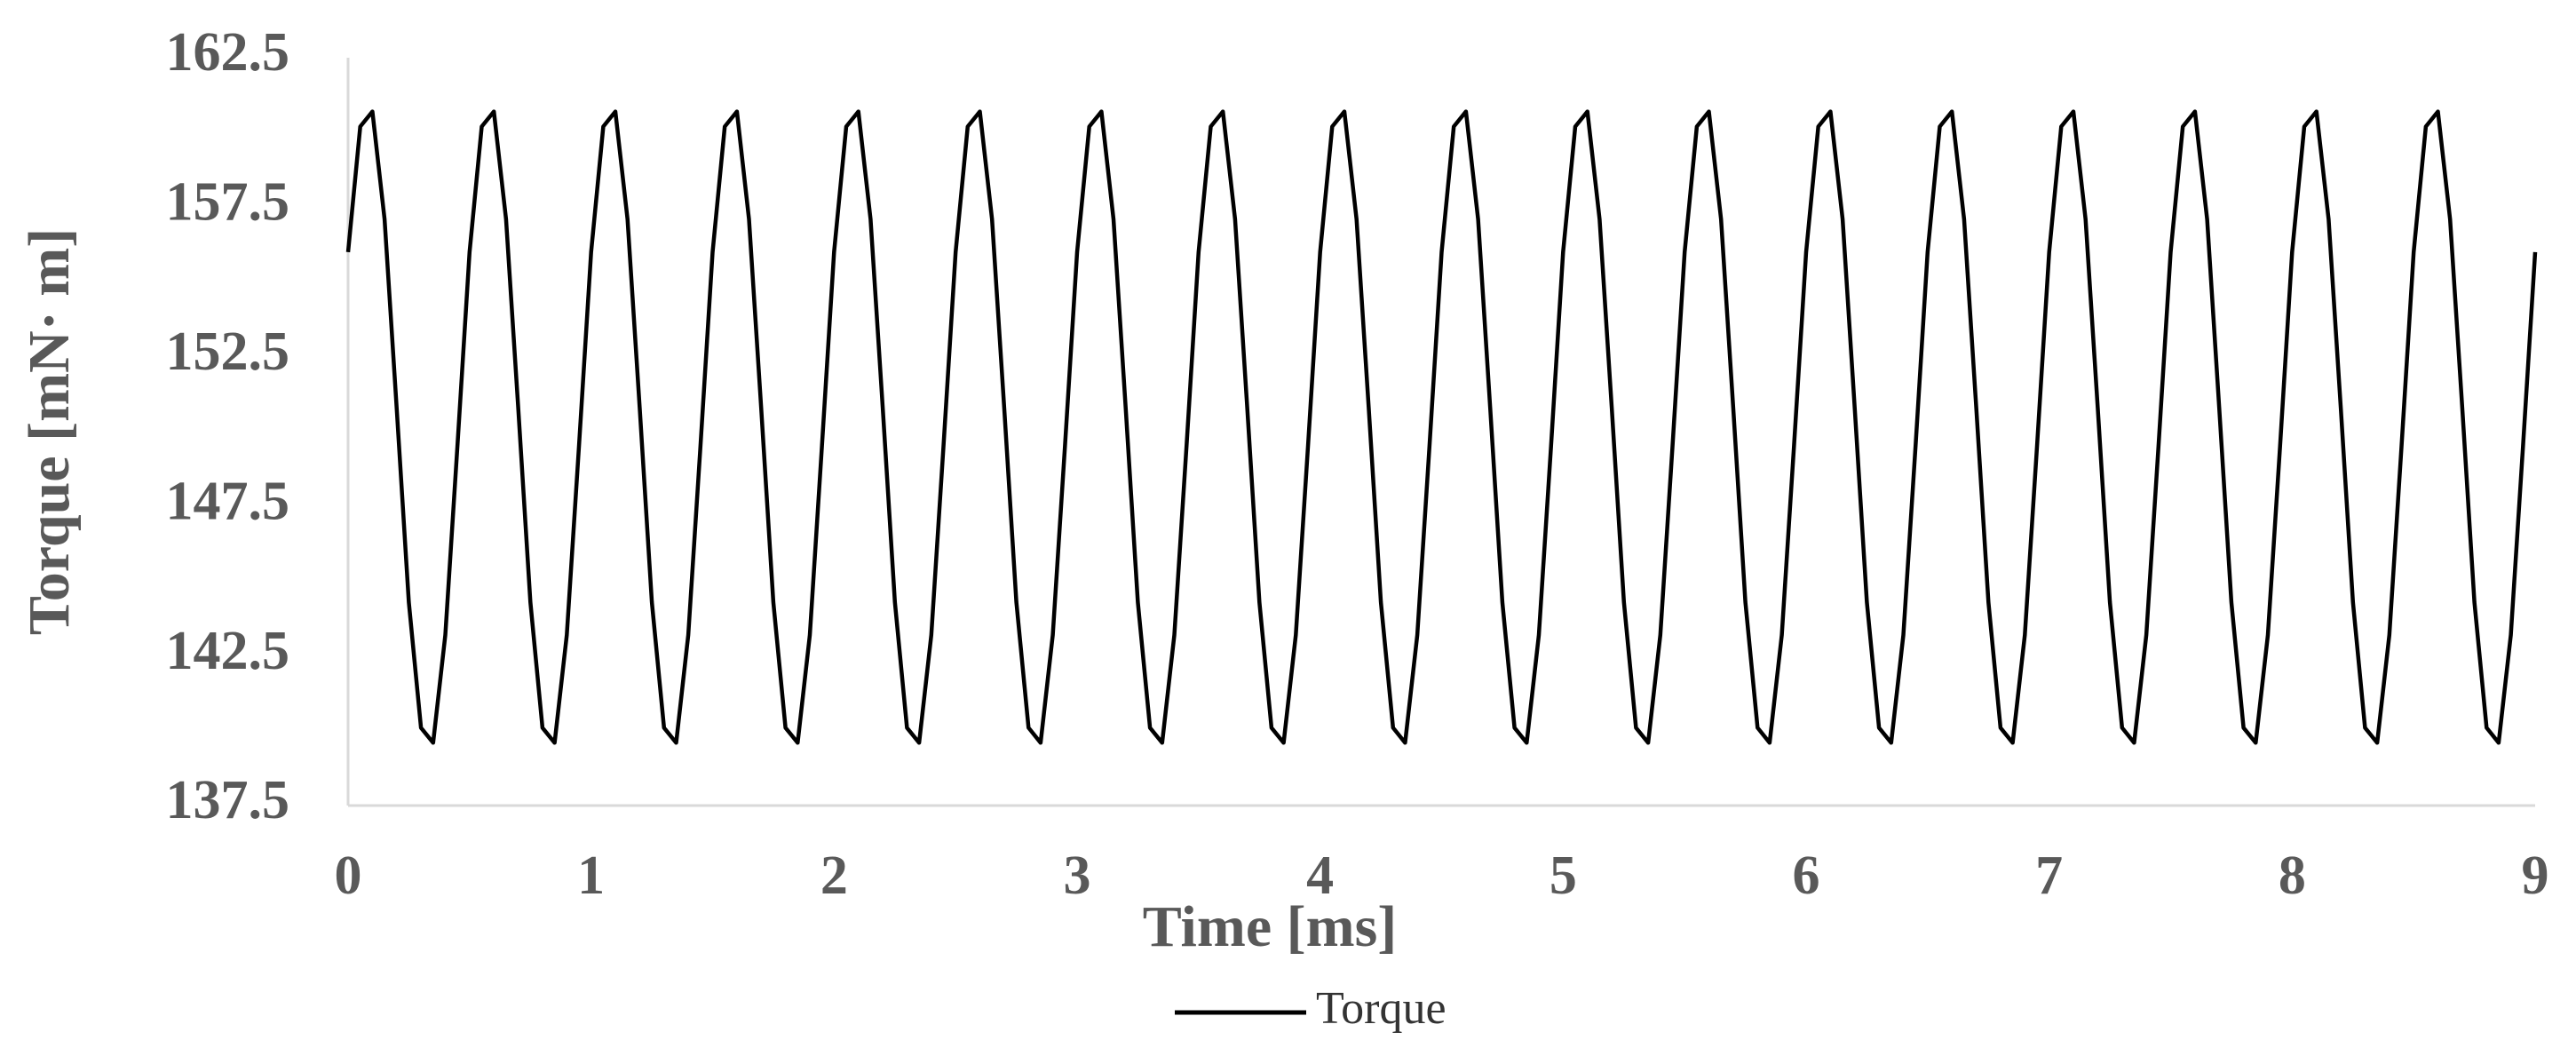 The height and width of the screenshot is (1056, 2576). Describe the element at coordinates (2049, 876) in the screenshot. I see `x-tick-label: 7` at that location.